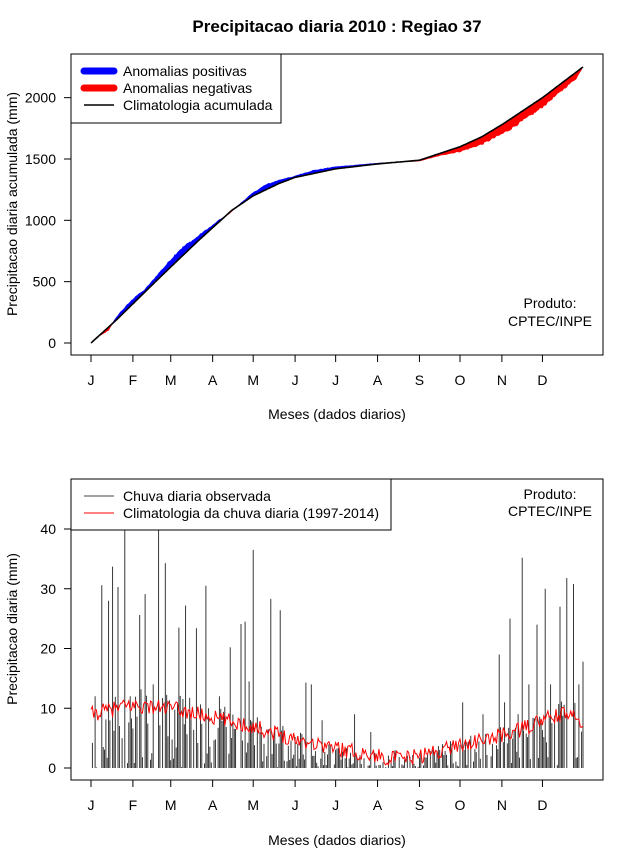 The height and width of the screenshot is (850, 640). I want to click on bottom-y-tick-label: 30, so click(48, 589).